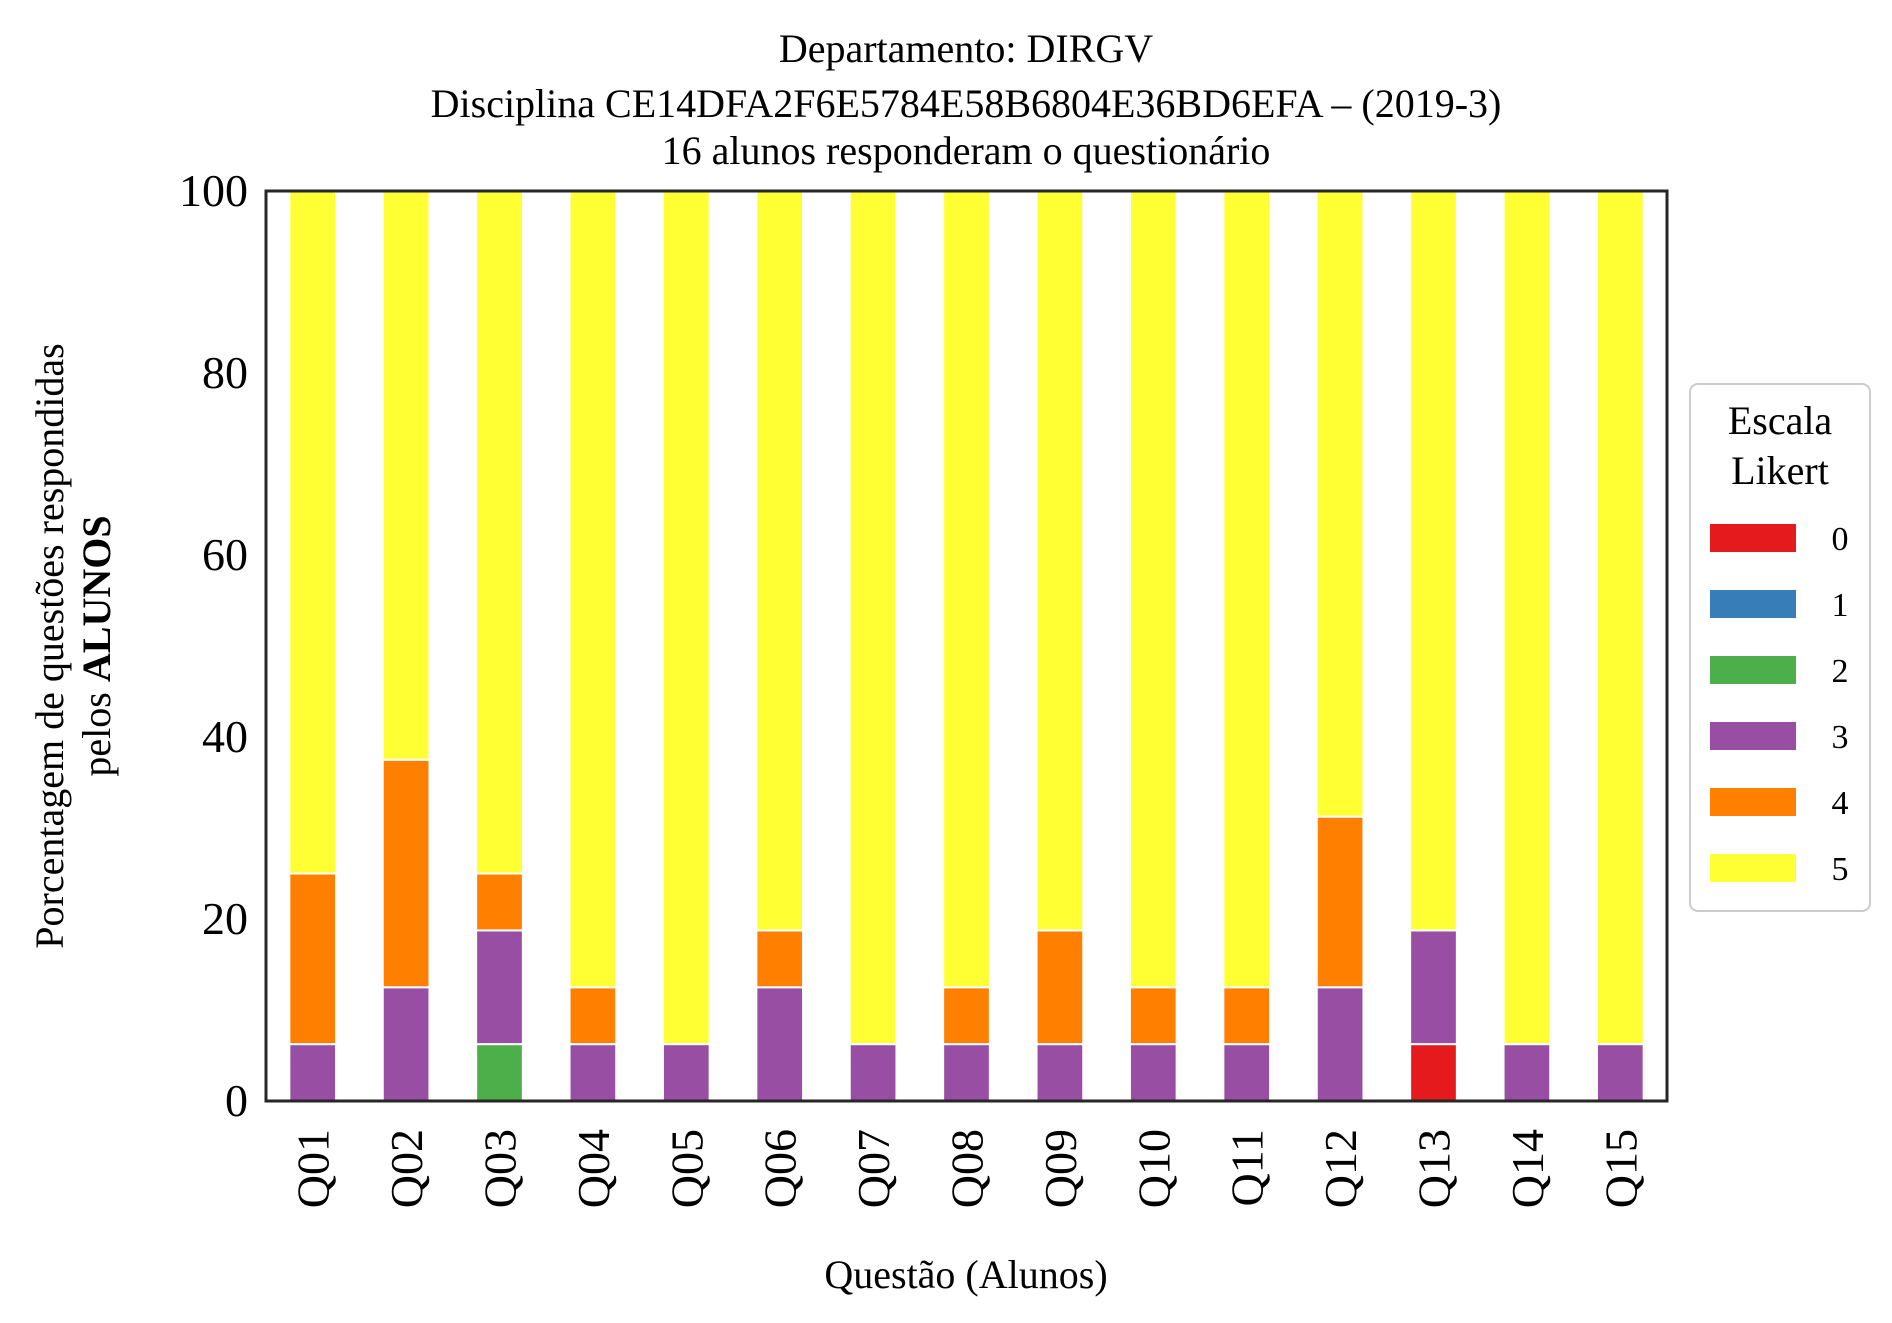 This screenshot has width=1892, height=1323. I want to click on x-axis-label: Questão (Alunos), so click(965, 1274).